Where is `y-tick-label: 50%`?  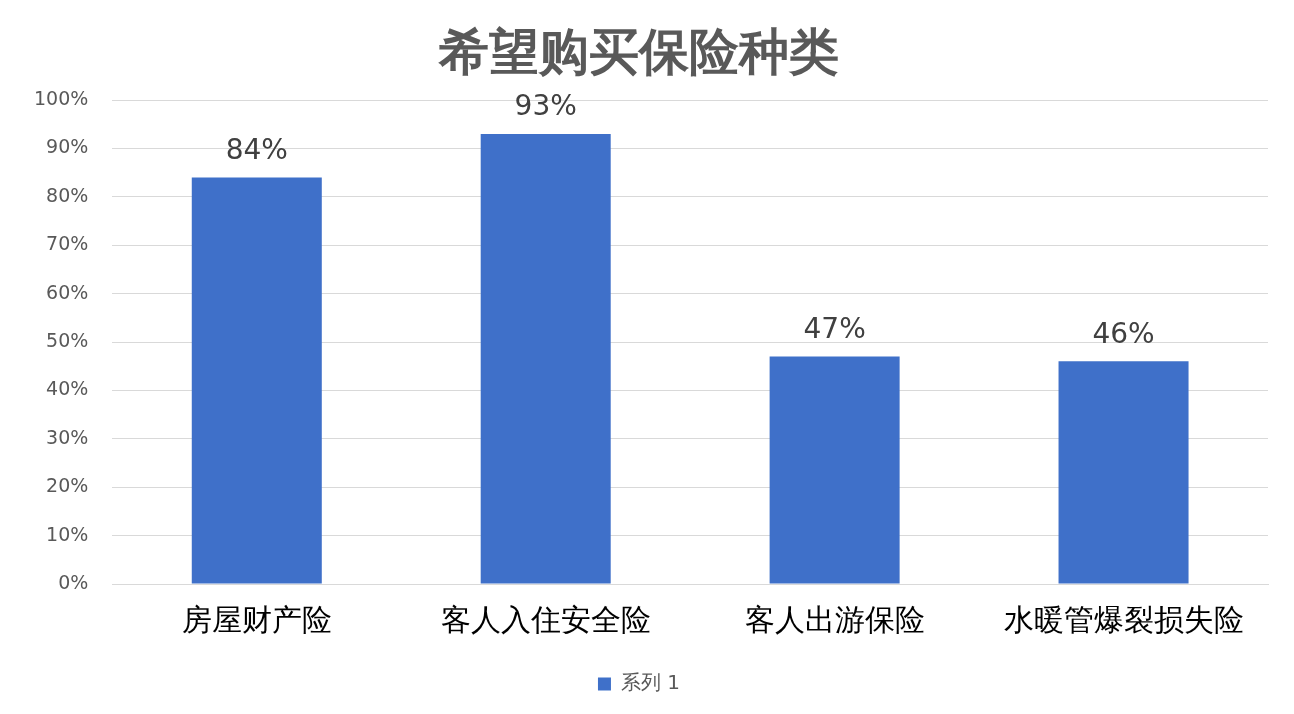
y-tick-label: 50% is located at coordinates (67, 339).